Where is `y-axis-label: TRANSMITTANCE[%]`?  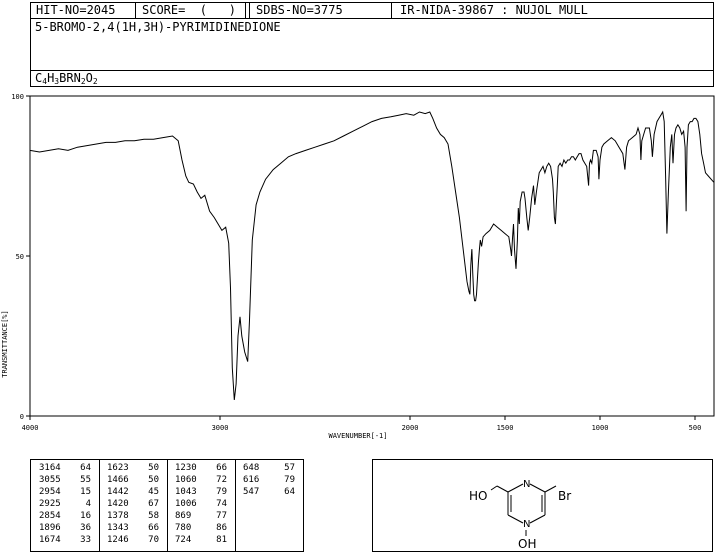 y-axis-label: TRANSMITTANCE[%] is located at coordinates (5, 343).